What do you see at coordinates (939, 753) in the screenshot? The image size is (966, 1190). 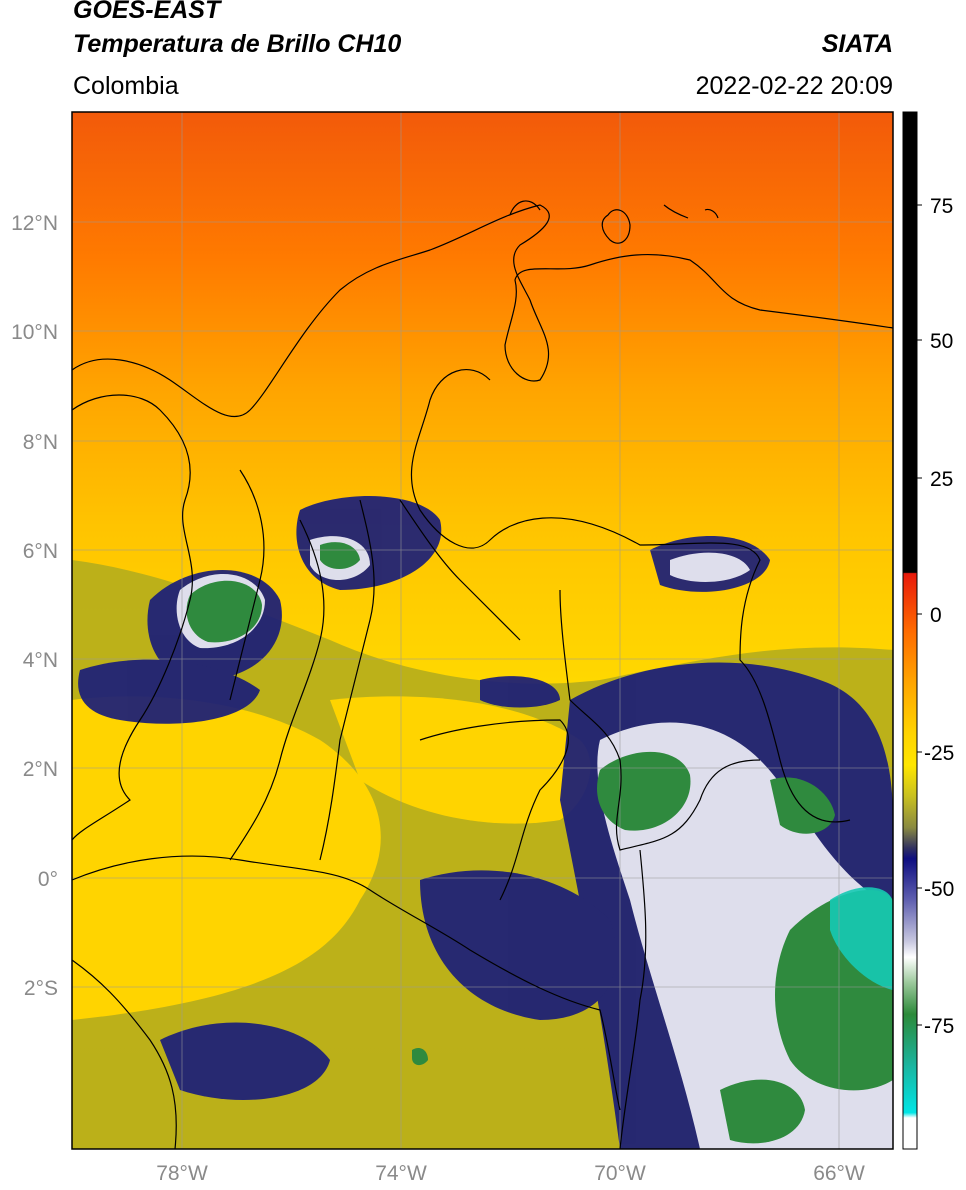 I see `colorbar-tick: -25` at bounding box center [939, 753].